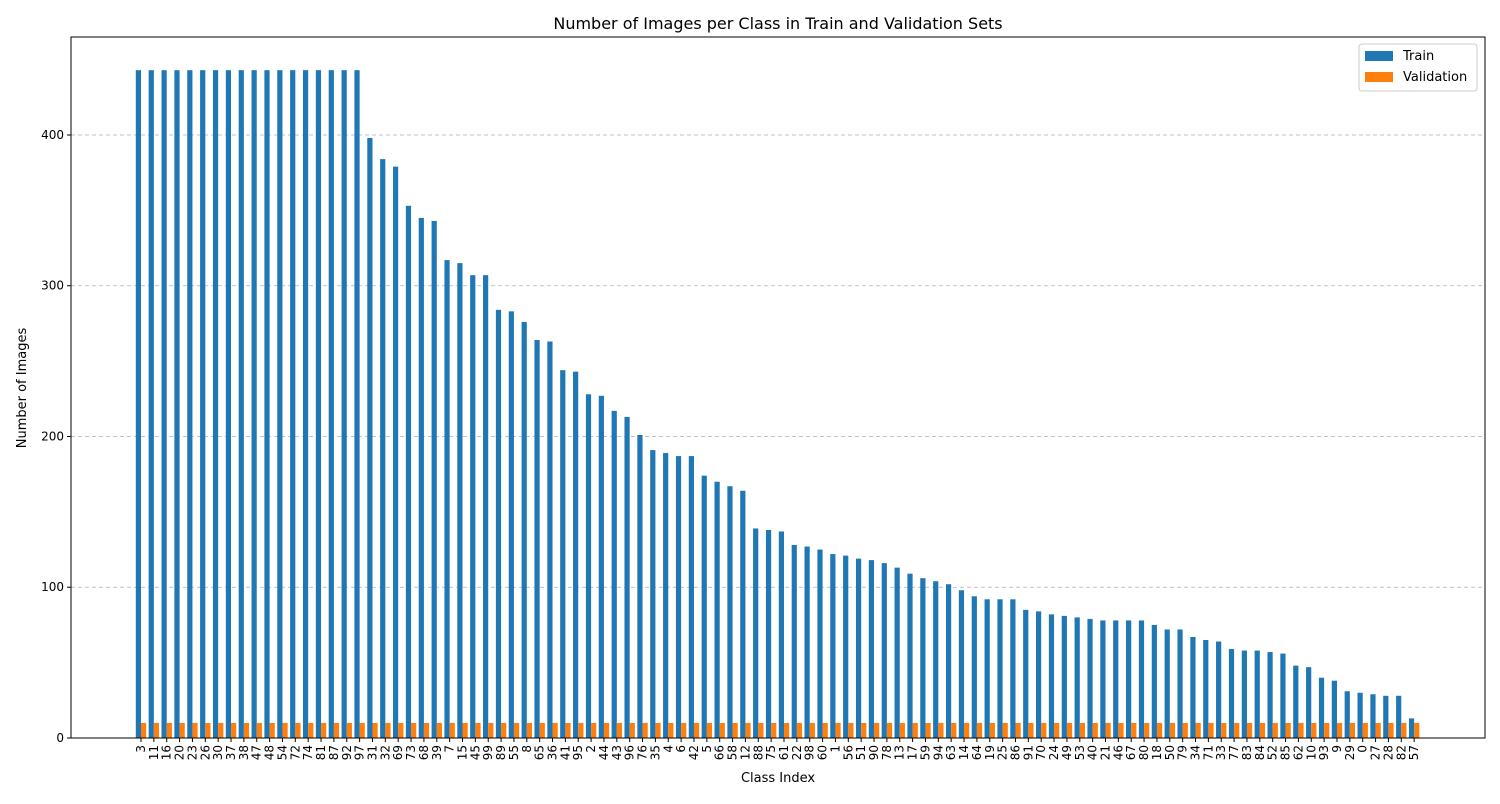  I want to click on x-tick-label: 32, so click(385, 752).